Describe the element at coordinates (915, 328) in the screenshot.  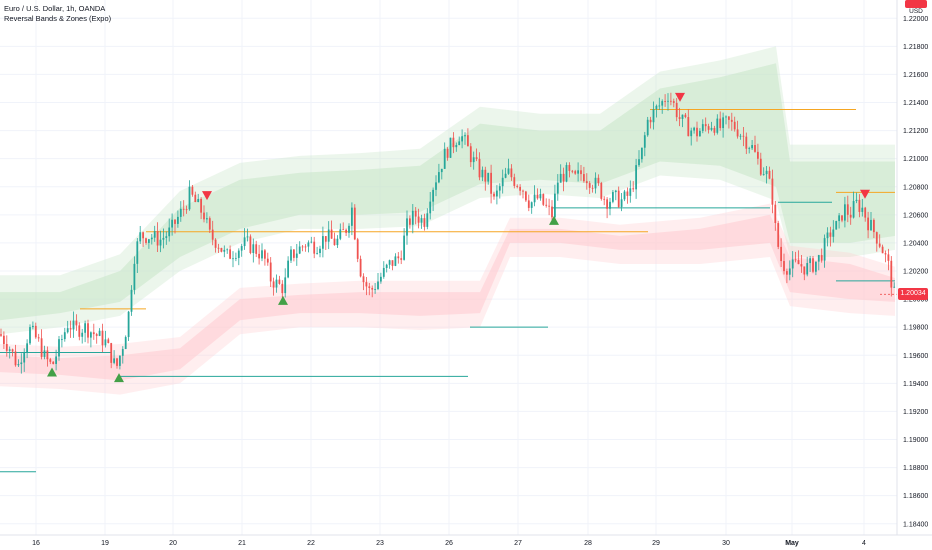
I see `y-tick-label: 1.19800` at that location.